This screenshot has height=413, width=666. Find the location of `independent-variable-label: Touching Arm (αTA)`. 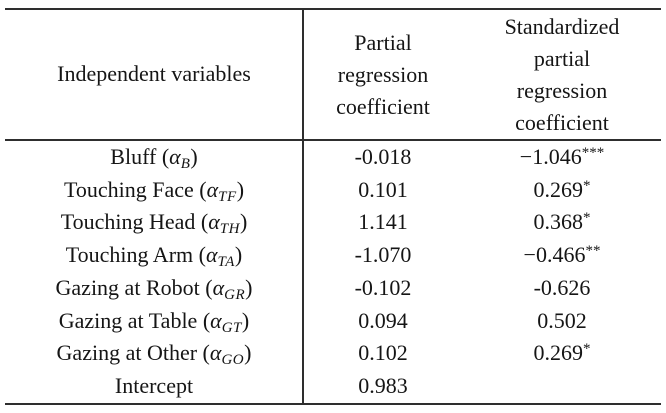

independent-variable-label: Touching Arm (αTA) is located at coordinates (154, 256).